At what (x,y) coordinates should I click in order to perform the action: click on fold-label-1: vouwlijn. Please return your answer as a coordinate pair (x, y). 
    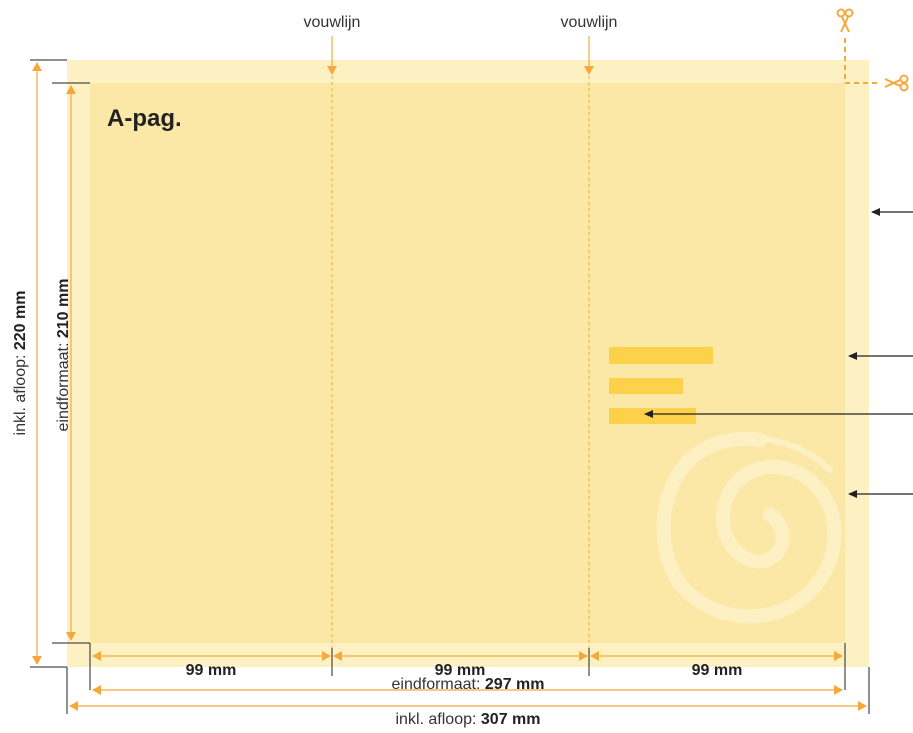
    Looking at the image, I should click on (332, 22).